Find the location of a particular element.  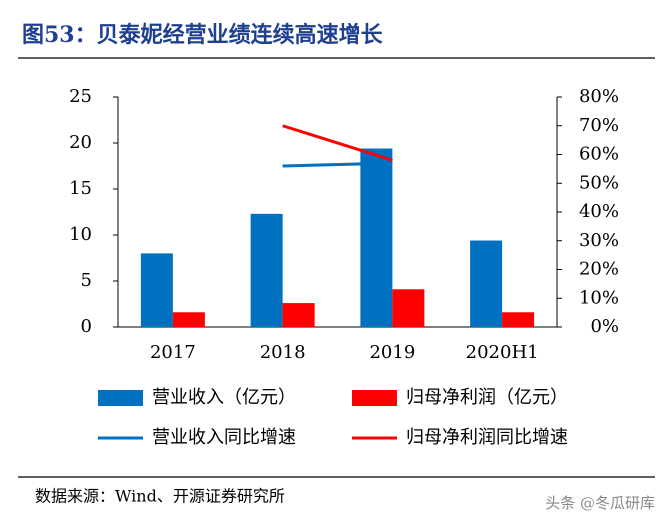

source: 数据来源：Wind、开源证券研究所 is located at coordinates (160, 496).